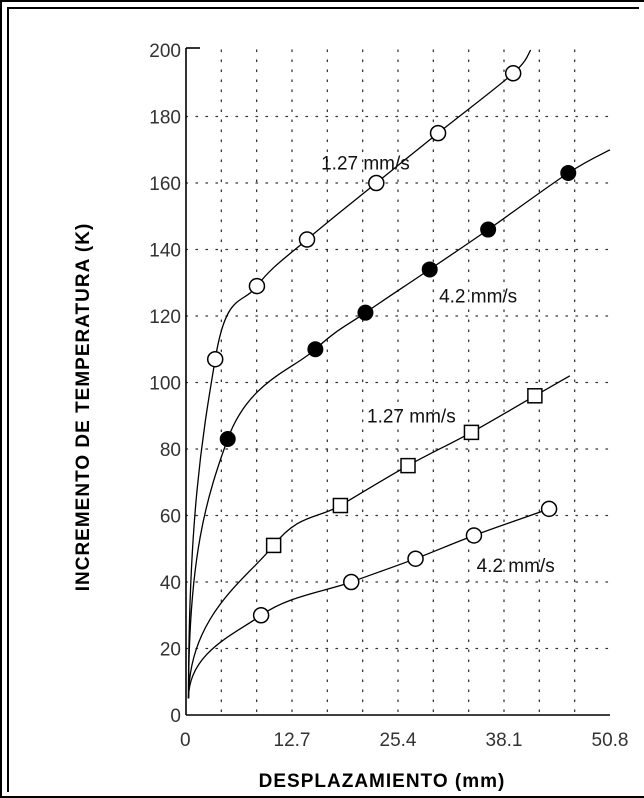  What do you see at coordinates (170, 583) in the screenshot?
I see `y-tick-label: 40` at bounding box center [170, 583].